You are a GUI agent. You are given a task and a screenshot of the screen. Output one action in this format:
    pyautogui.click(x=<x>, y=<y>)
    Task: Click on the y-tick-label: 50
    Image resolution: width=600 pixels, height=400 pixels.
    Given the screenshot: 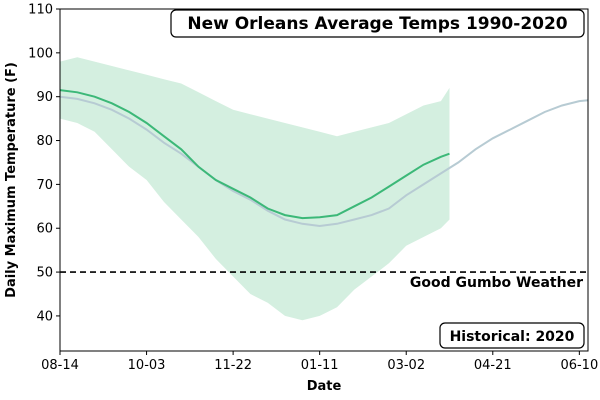 What is the action you would take?
    pyautogui.click(x=44, y=273)
    